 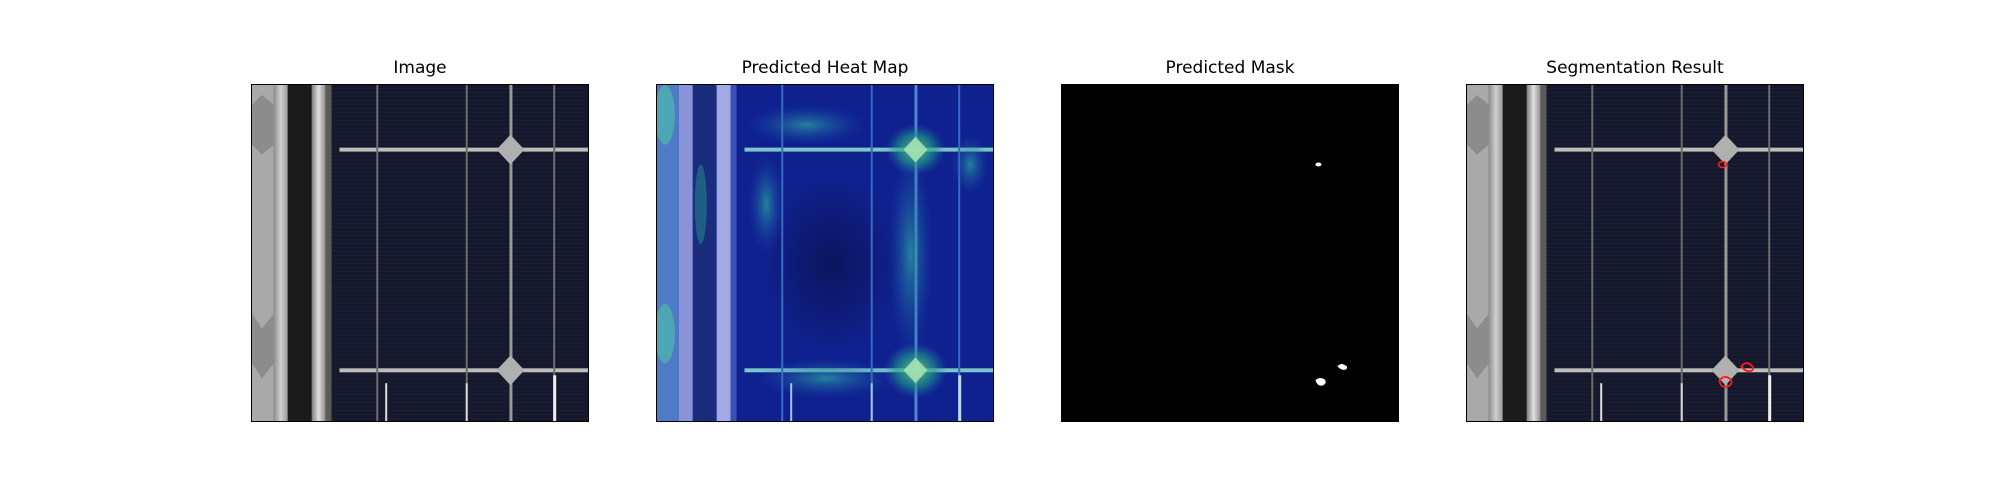 What do you see at coordinates (1230, 68) in the screenshot?
I see `panel-title-mask: Predicted Mask` at bounding box center [1230, 68].